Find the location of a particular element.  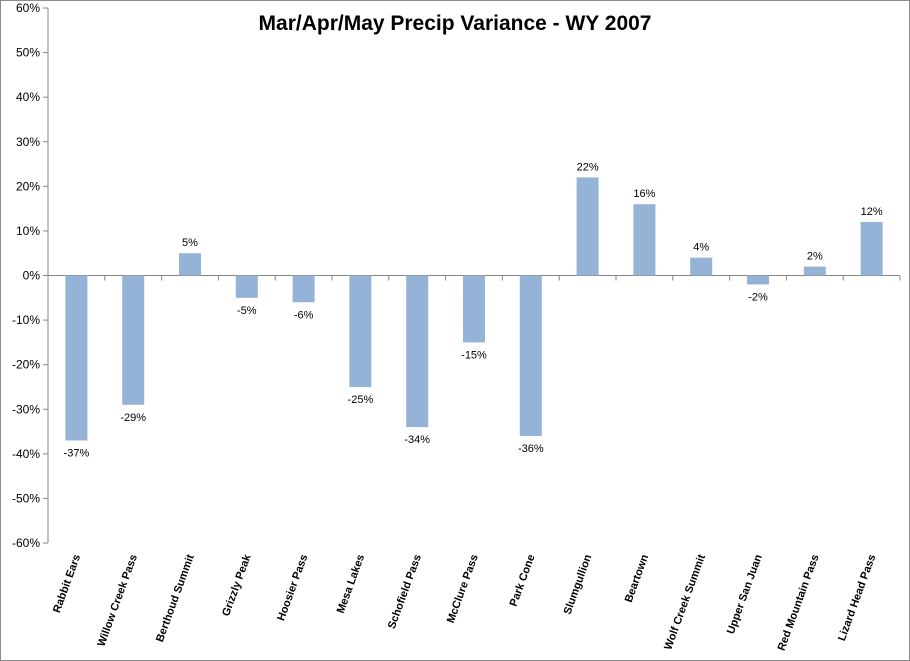

y-tick-label: -60% is located at coordinates (26, 543).